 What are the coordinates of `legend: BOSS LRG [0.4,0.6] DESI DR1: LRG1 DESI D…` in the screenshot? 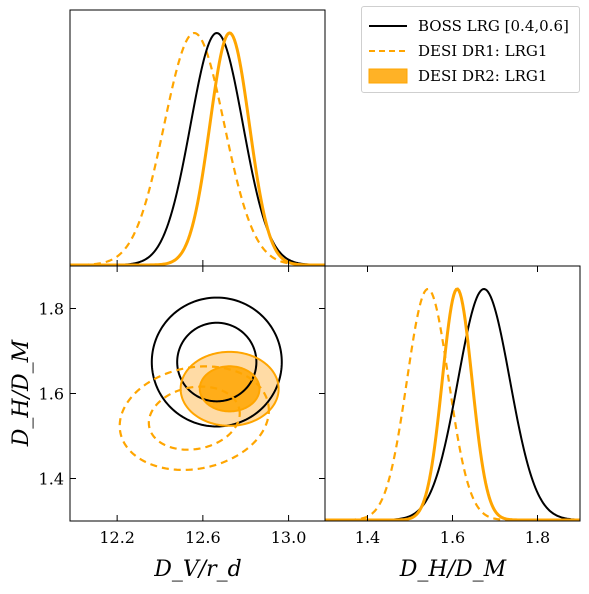 It's located at (470, 49).